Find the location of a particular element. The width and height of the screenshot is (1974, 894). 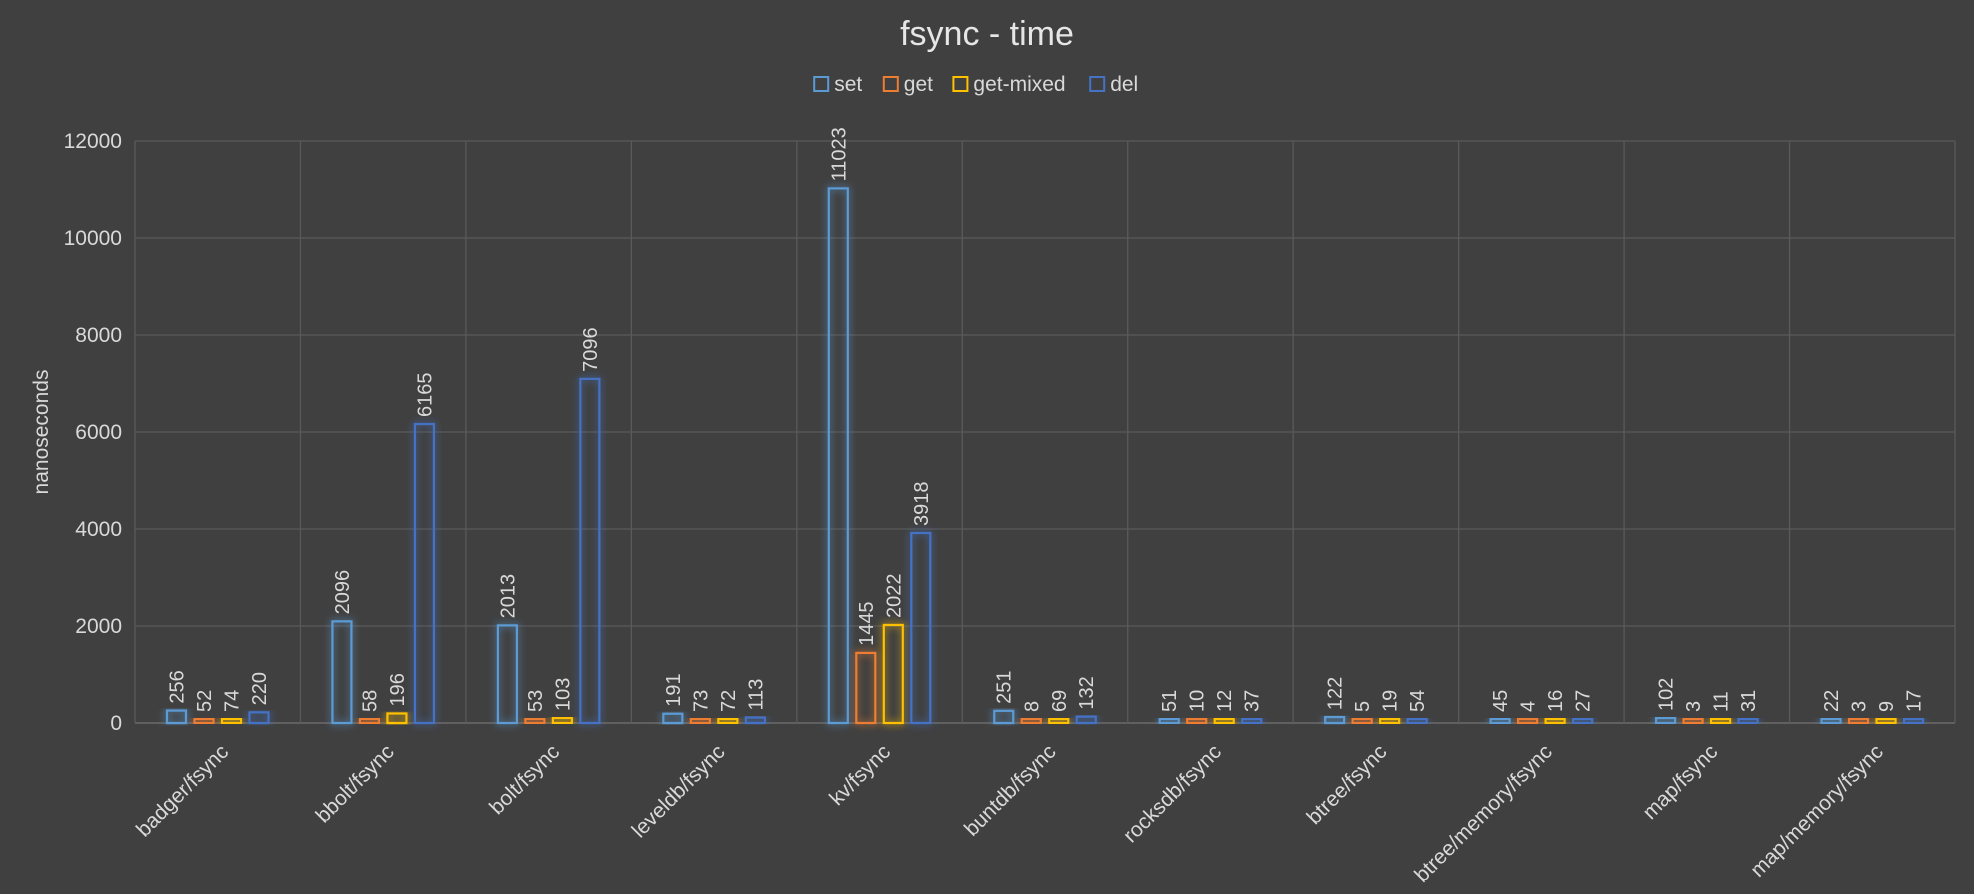

data-label: 74 is located at coordinates (232, 701).